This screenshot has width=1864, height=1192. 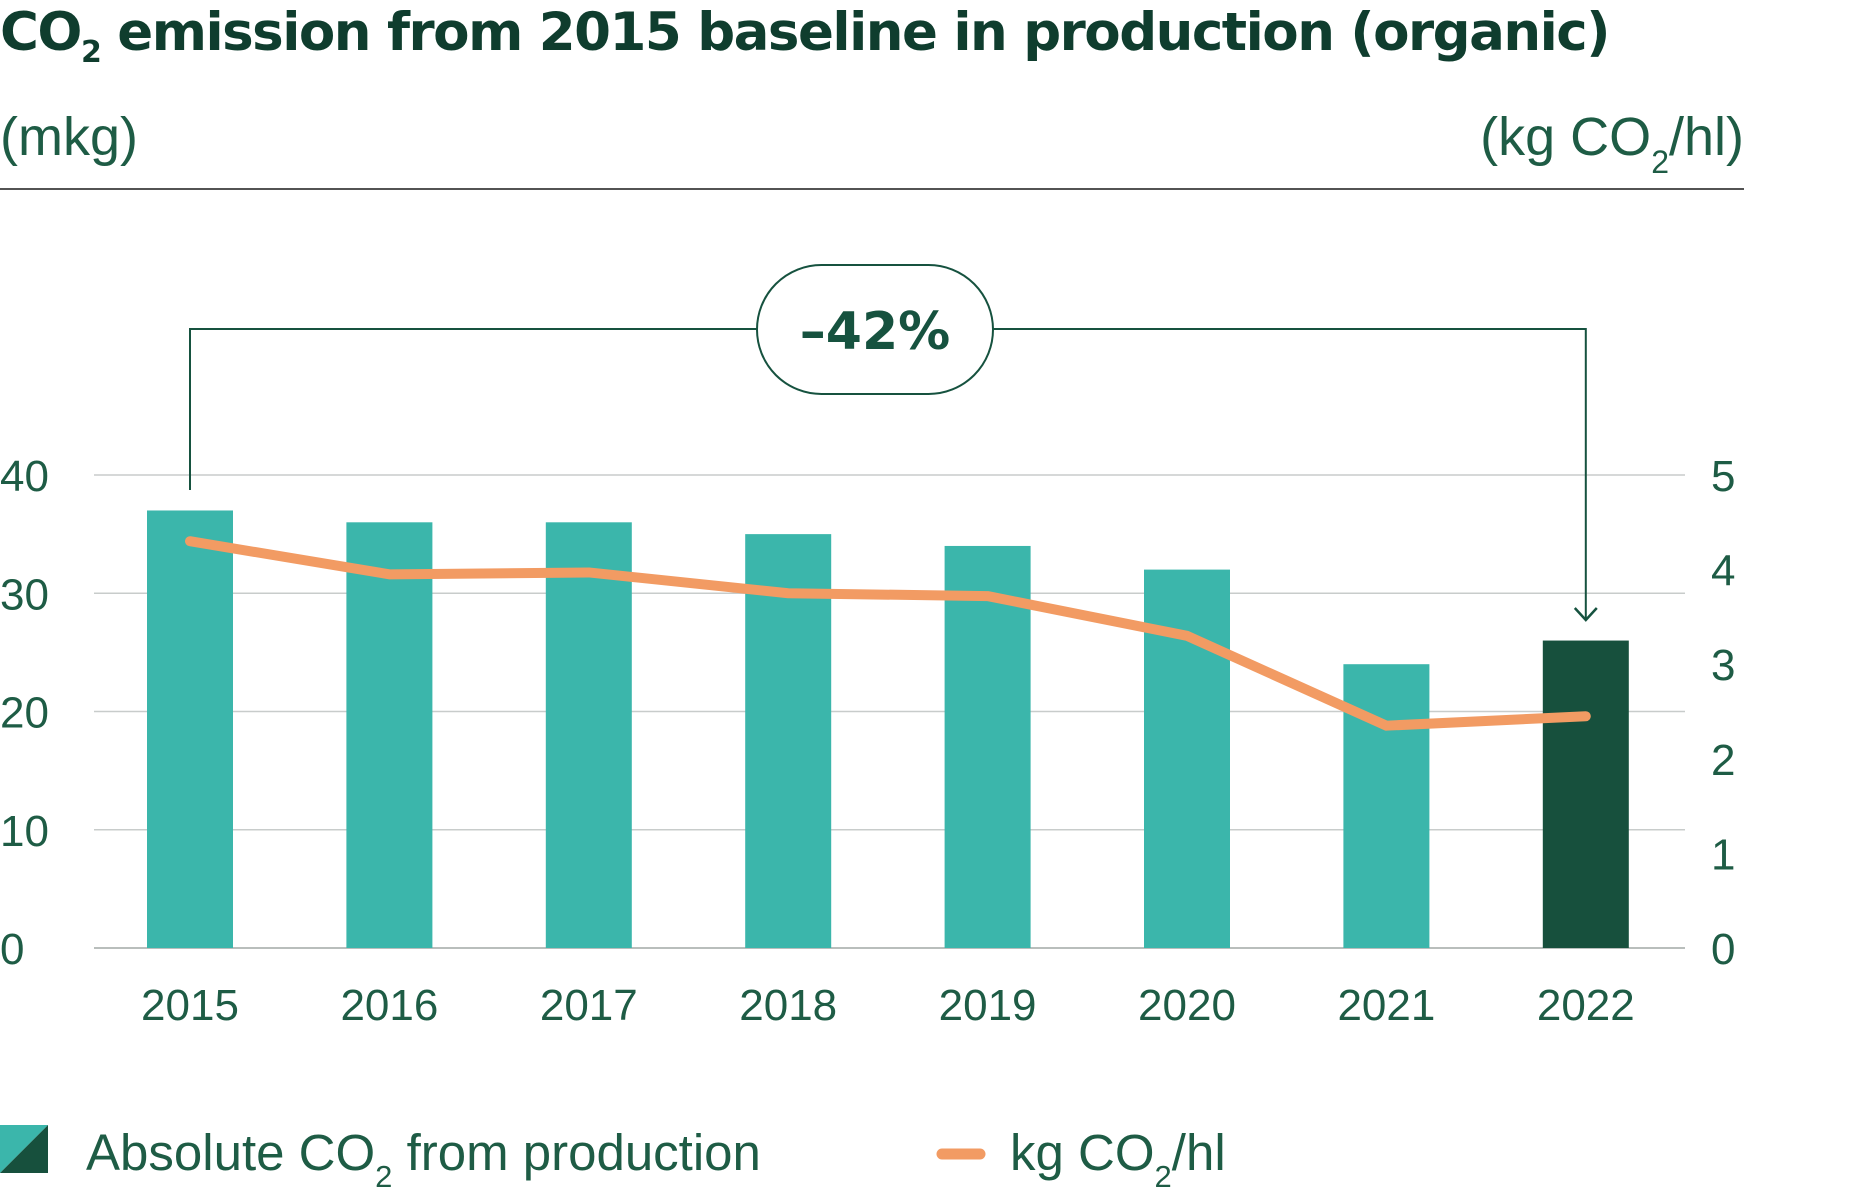 What do you see at coordinates (589, 1005) in the screenshot?
I see `x-tick-label: 2017` at bounding box center [589, 1005].